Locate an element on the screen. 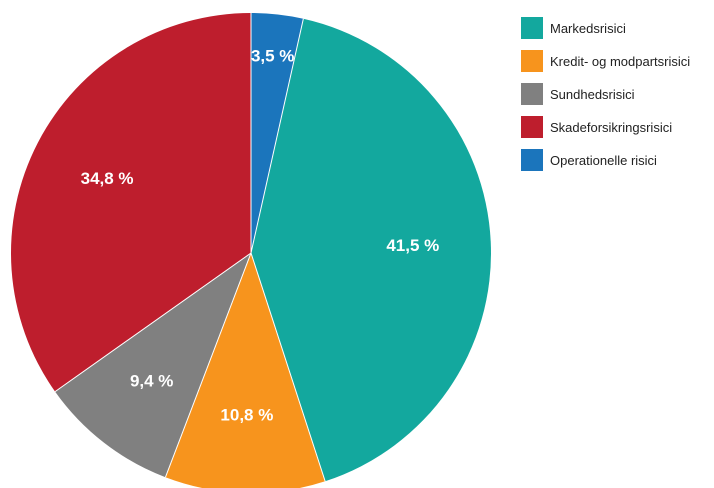  slice-value-label: 9,4 % is located at coordinates (151, 381).